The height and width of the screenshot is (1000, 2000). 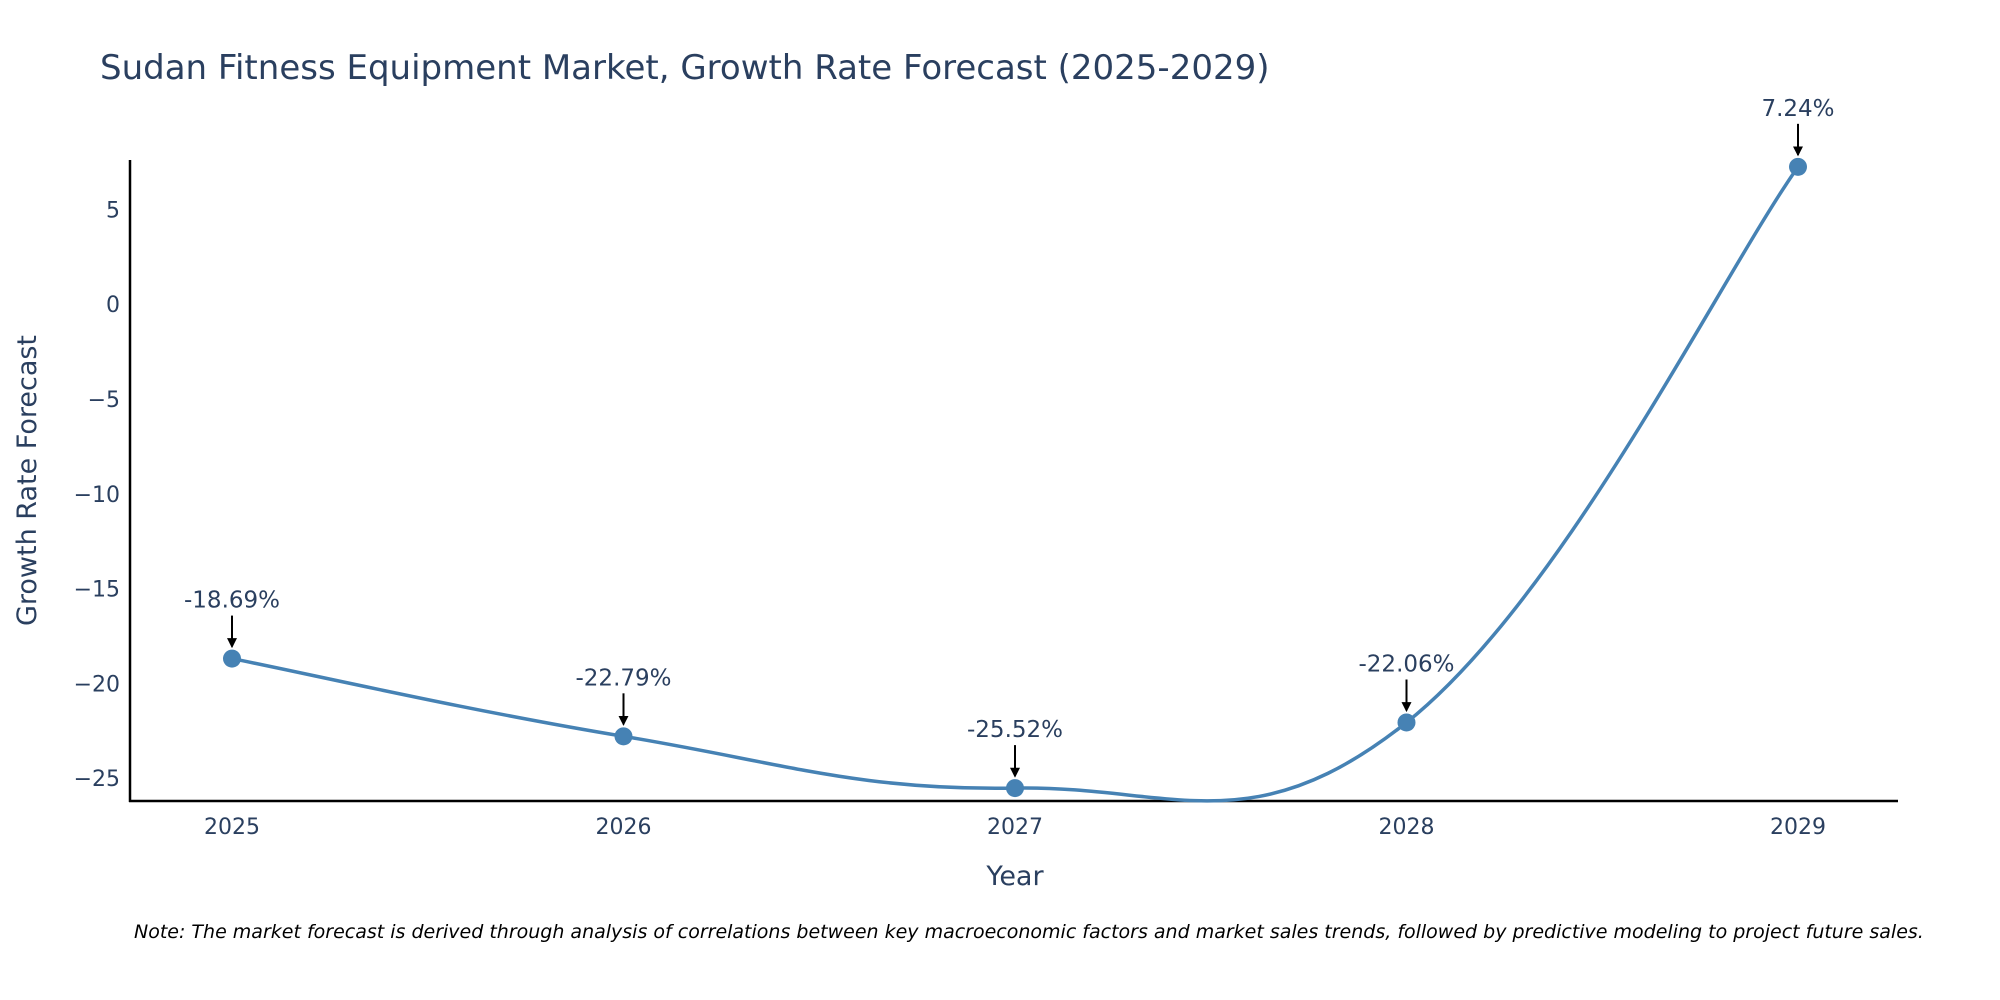 What do you see at coordinates (624, 678) in the screenshot?
I see `data-label: -22.79%` at bounding box center [624, 678].